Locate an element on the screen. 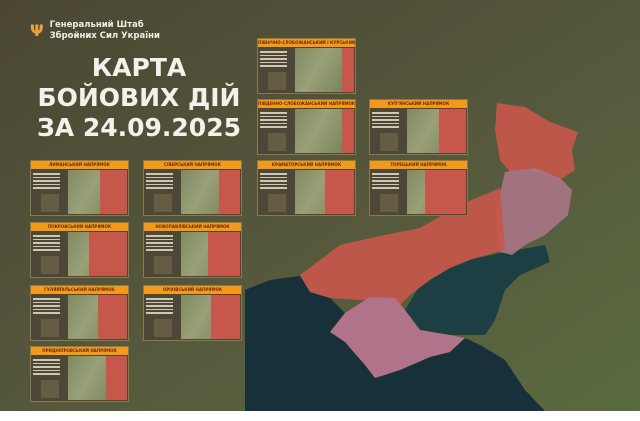  panel-title: Придніпровський напрямок is located at coordinates (79, 351).